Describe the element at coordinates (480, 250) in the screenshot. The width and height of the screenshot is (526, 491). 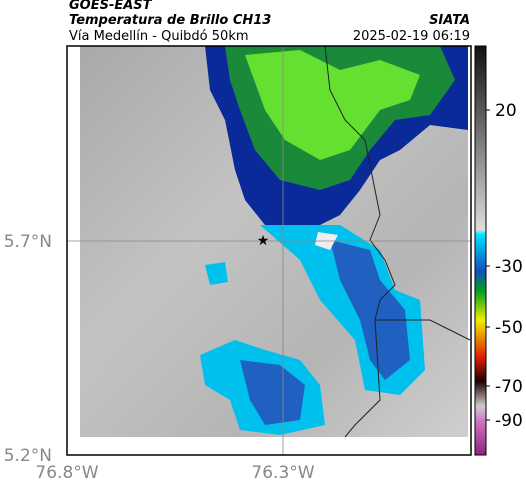
I see `colorbar` at that location.